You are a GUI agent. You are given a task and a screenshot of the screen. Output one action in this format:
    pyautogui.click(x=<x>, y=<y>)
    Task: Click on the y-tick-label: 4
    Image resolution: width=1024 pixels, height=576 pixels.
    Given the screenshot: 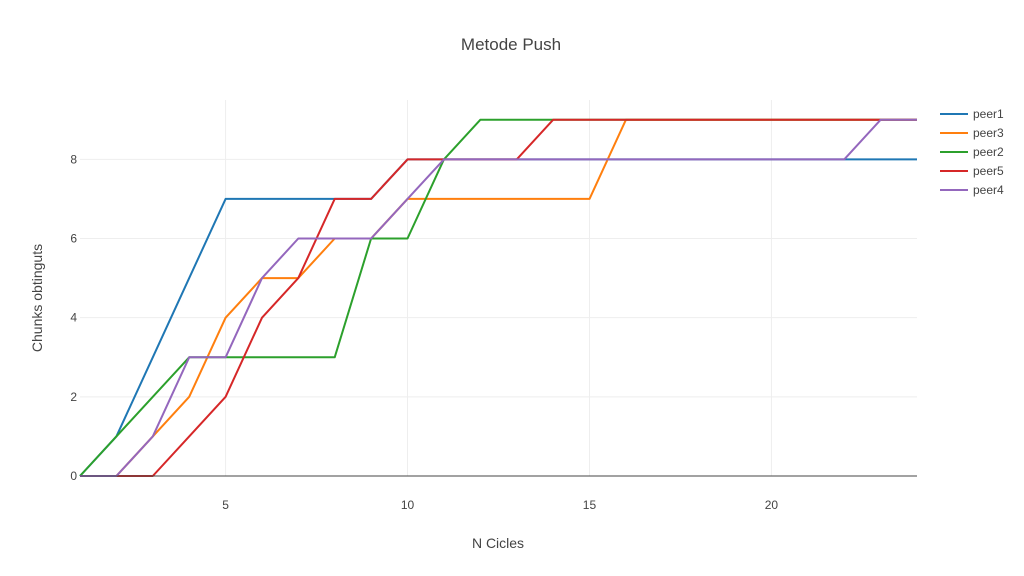 What is the action you would take?
    pyautogui.click(x=73, y=318)
    